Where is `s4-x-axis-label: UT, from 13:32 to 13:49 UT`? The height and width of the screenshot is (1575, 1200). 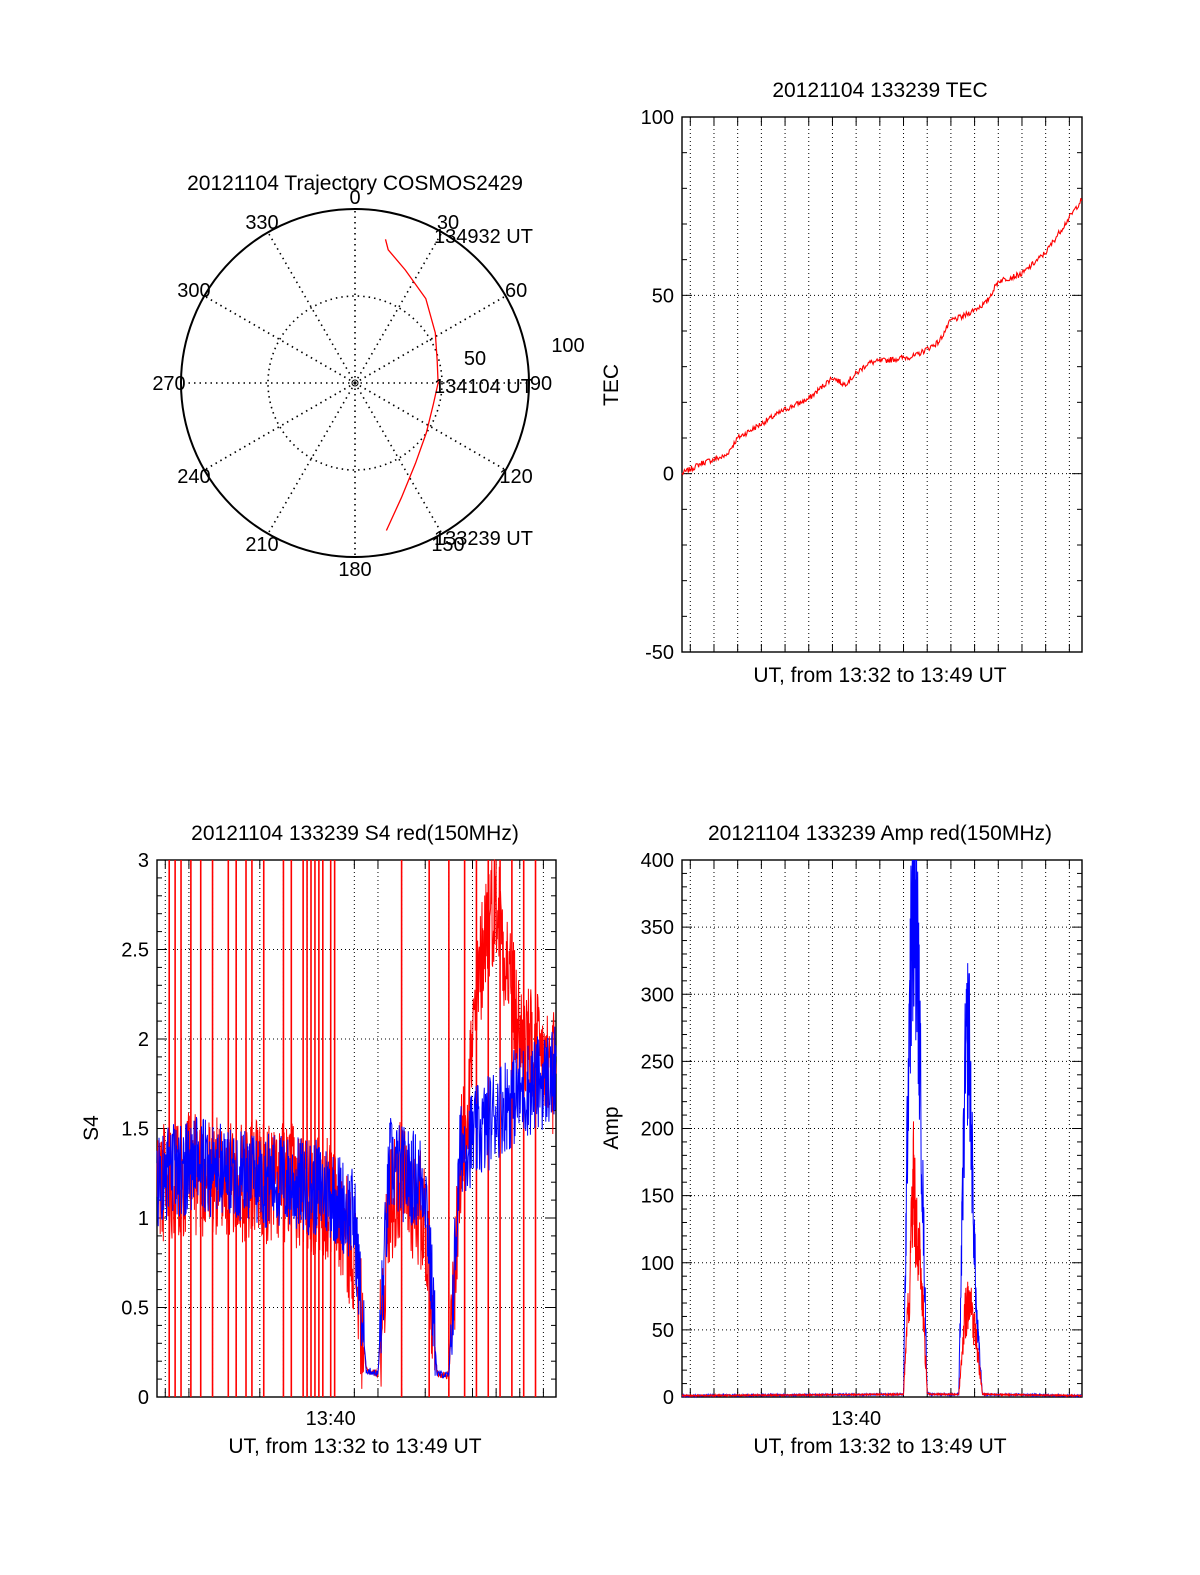 s4-x-axis-label: UT, from 13:32 to 13:49 UT is located at coordinates (354, 1446).